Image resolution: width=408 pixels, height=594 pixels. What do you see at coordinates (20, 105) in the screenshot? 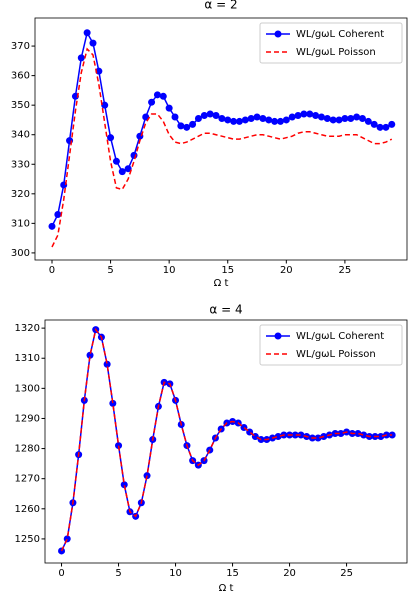
I see `y-tick-label: 350` at bounding box center [20, 105].